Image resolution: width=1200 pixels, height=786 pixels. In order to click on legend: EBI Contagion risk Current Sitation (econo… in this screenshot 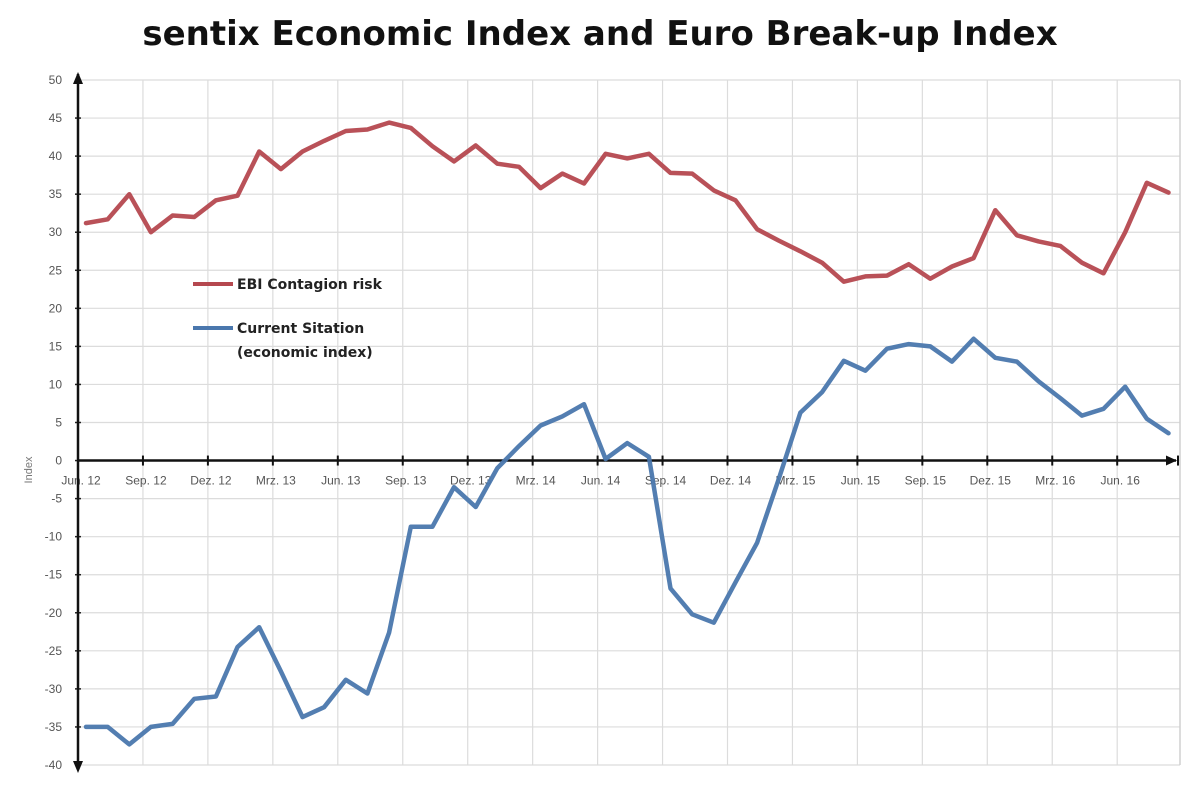, I will do `click(288, 319)`.